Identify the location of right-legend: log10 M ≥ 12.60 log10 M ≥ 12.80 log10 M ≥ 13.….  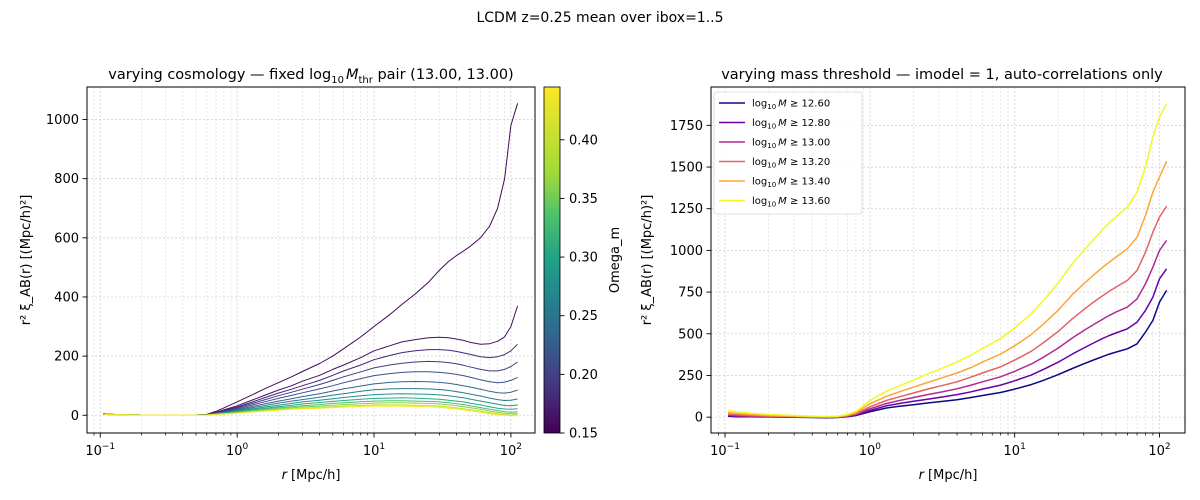
(788, 153).